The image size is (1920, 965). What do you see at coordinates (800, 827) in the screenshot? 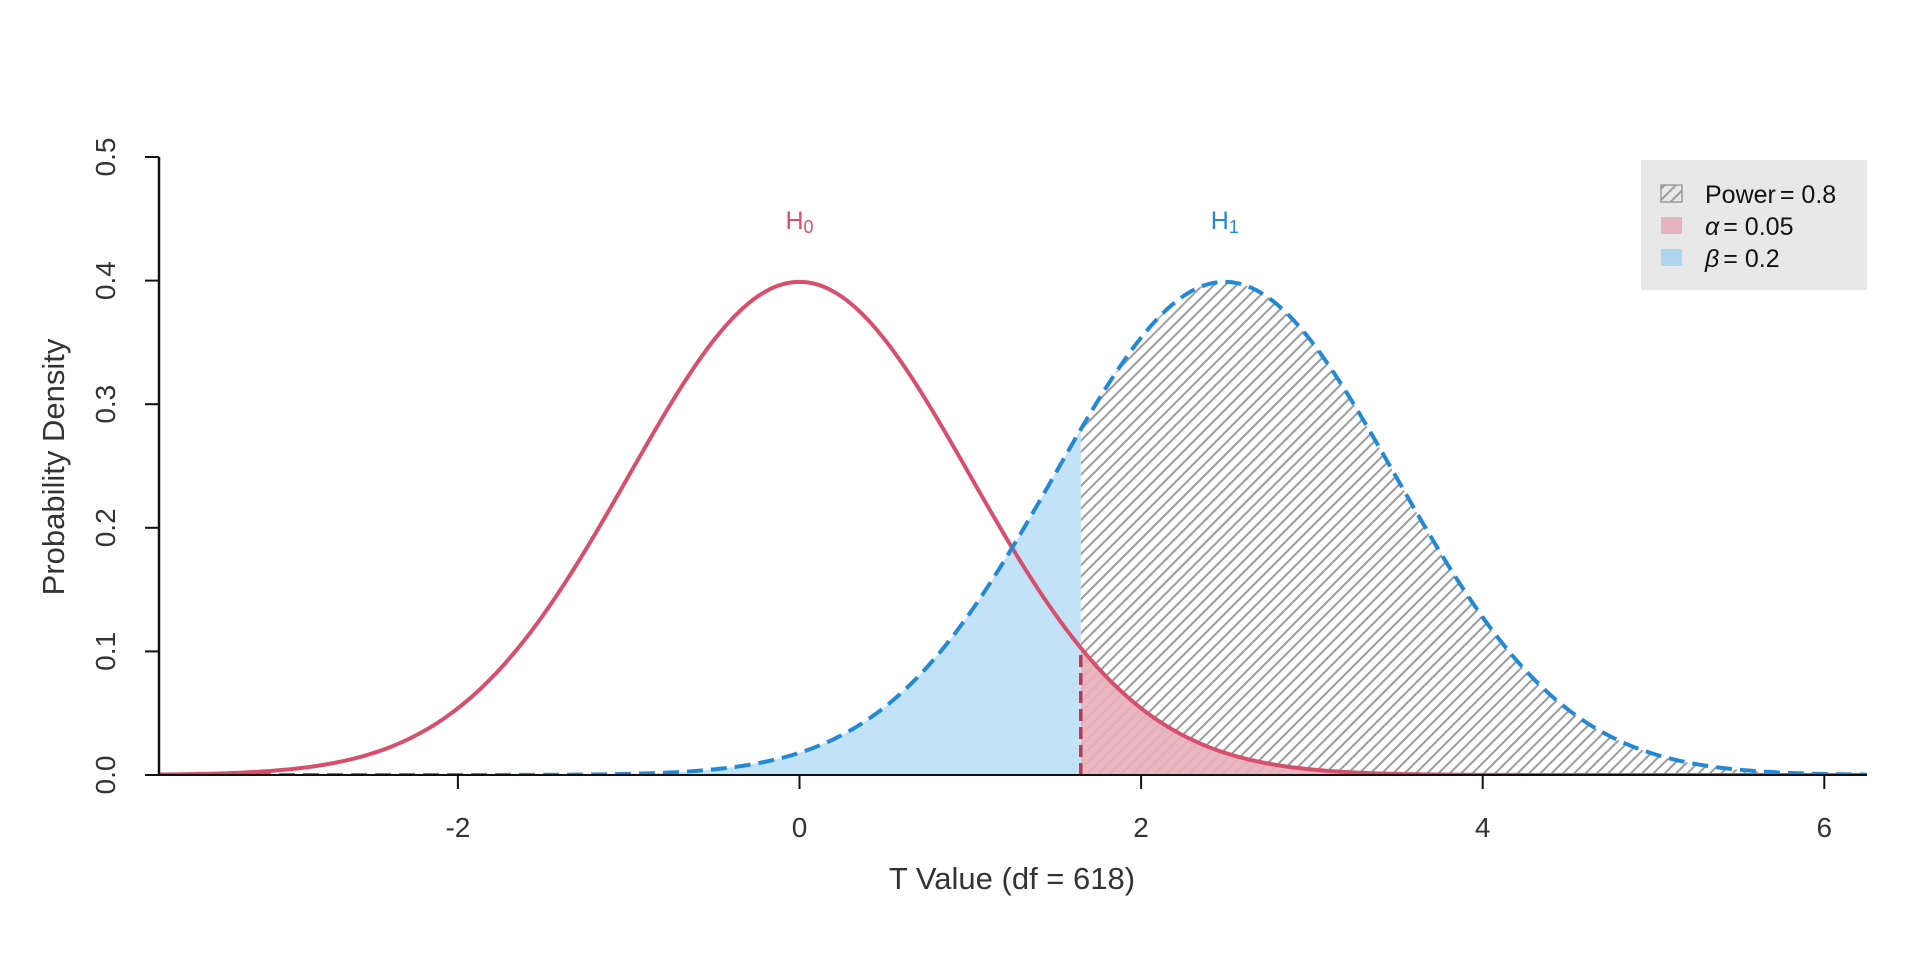
I see `x-tick-label: 0` at bounding box center [800, 827].